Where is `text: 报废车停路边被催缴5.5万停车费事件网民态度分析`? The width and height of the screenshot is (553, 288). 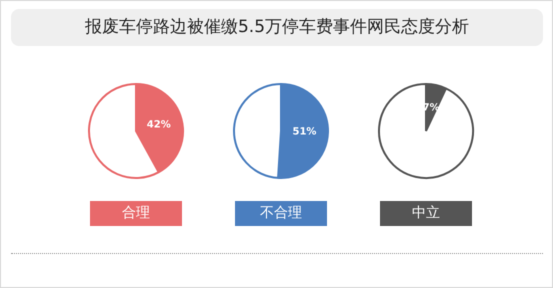
text: 报废车停路边被催缴5.5万停车费事件网民态度分析 is located at coordinates (277, 27).